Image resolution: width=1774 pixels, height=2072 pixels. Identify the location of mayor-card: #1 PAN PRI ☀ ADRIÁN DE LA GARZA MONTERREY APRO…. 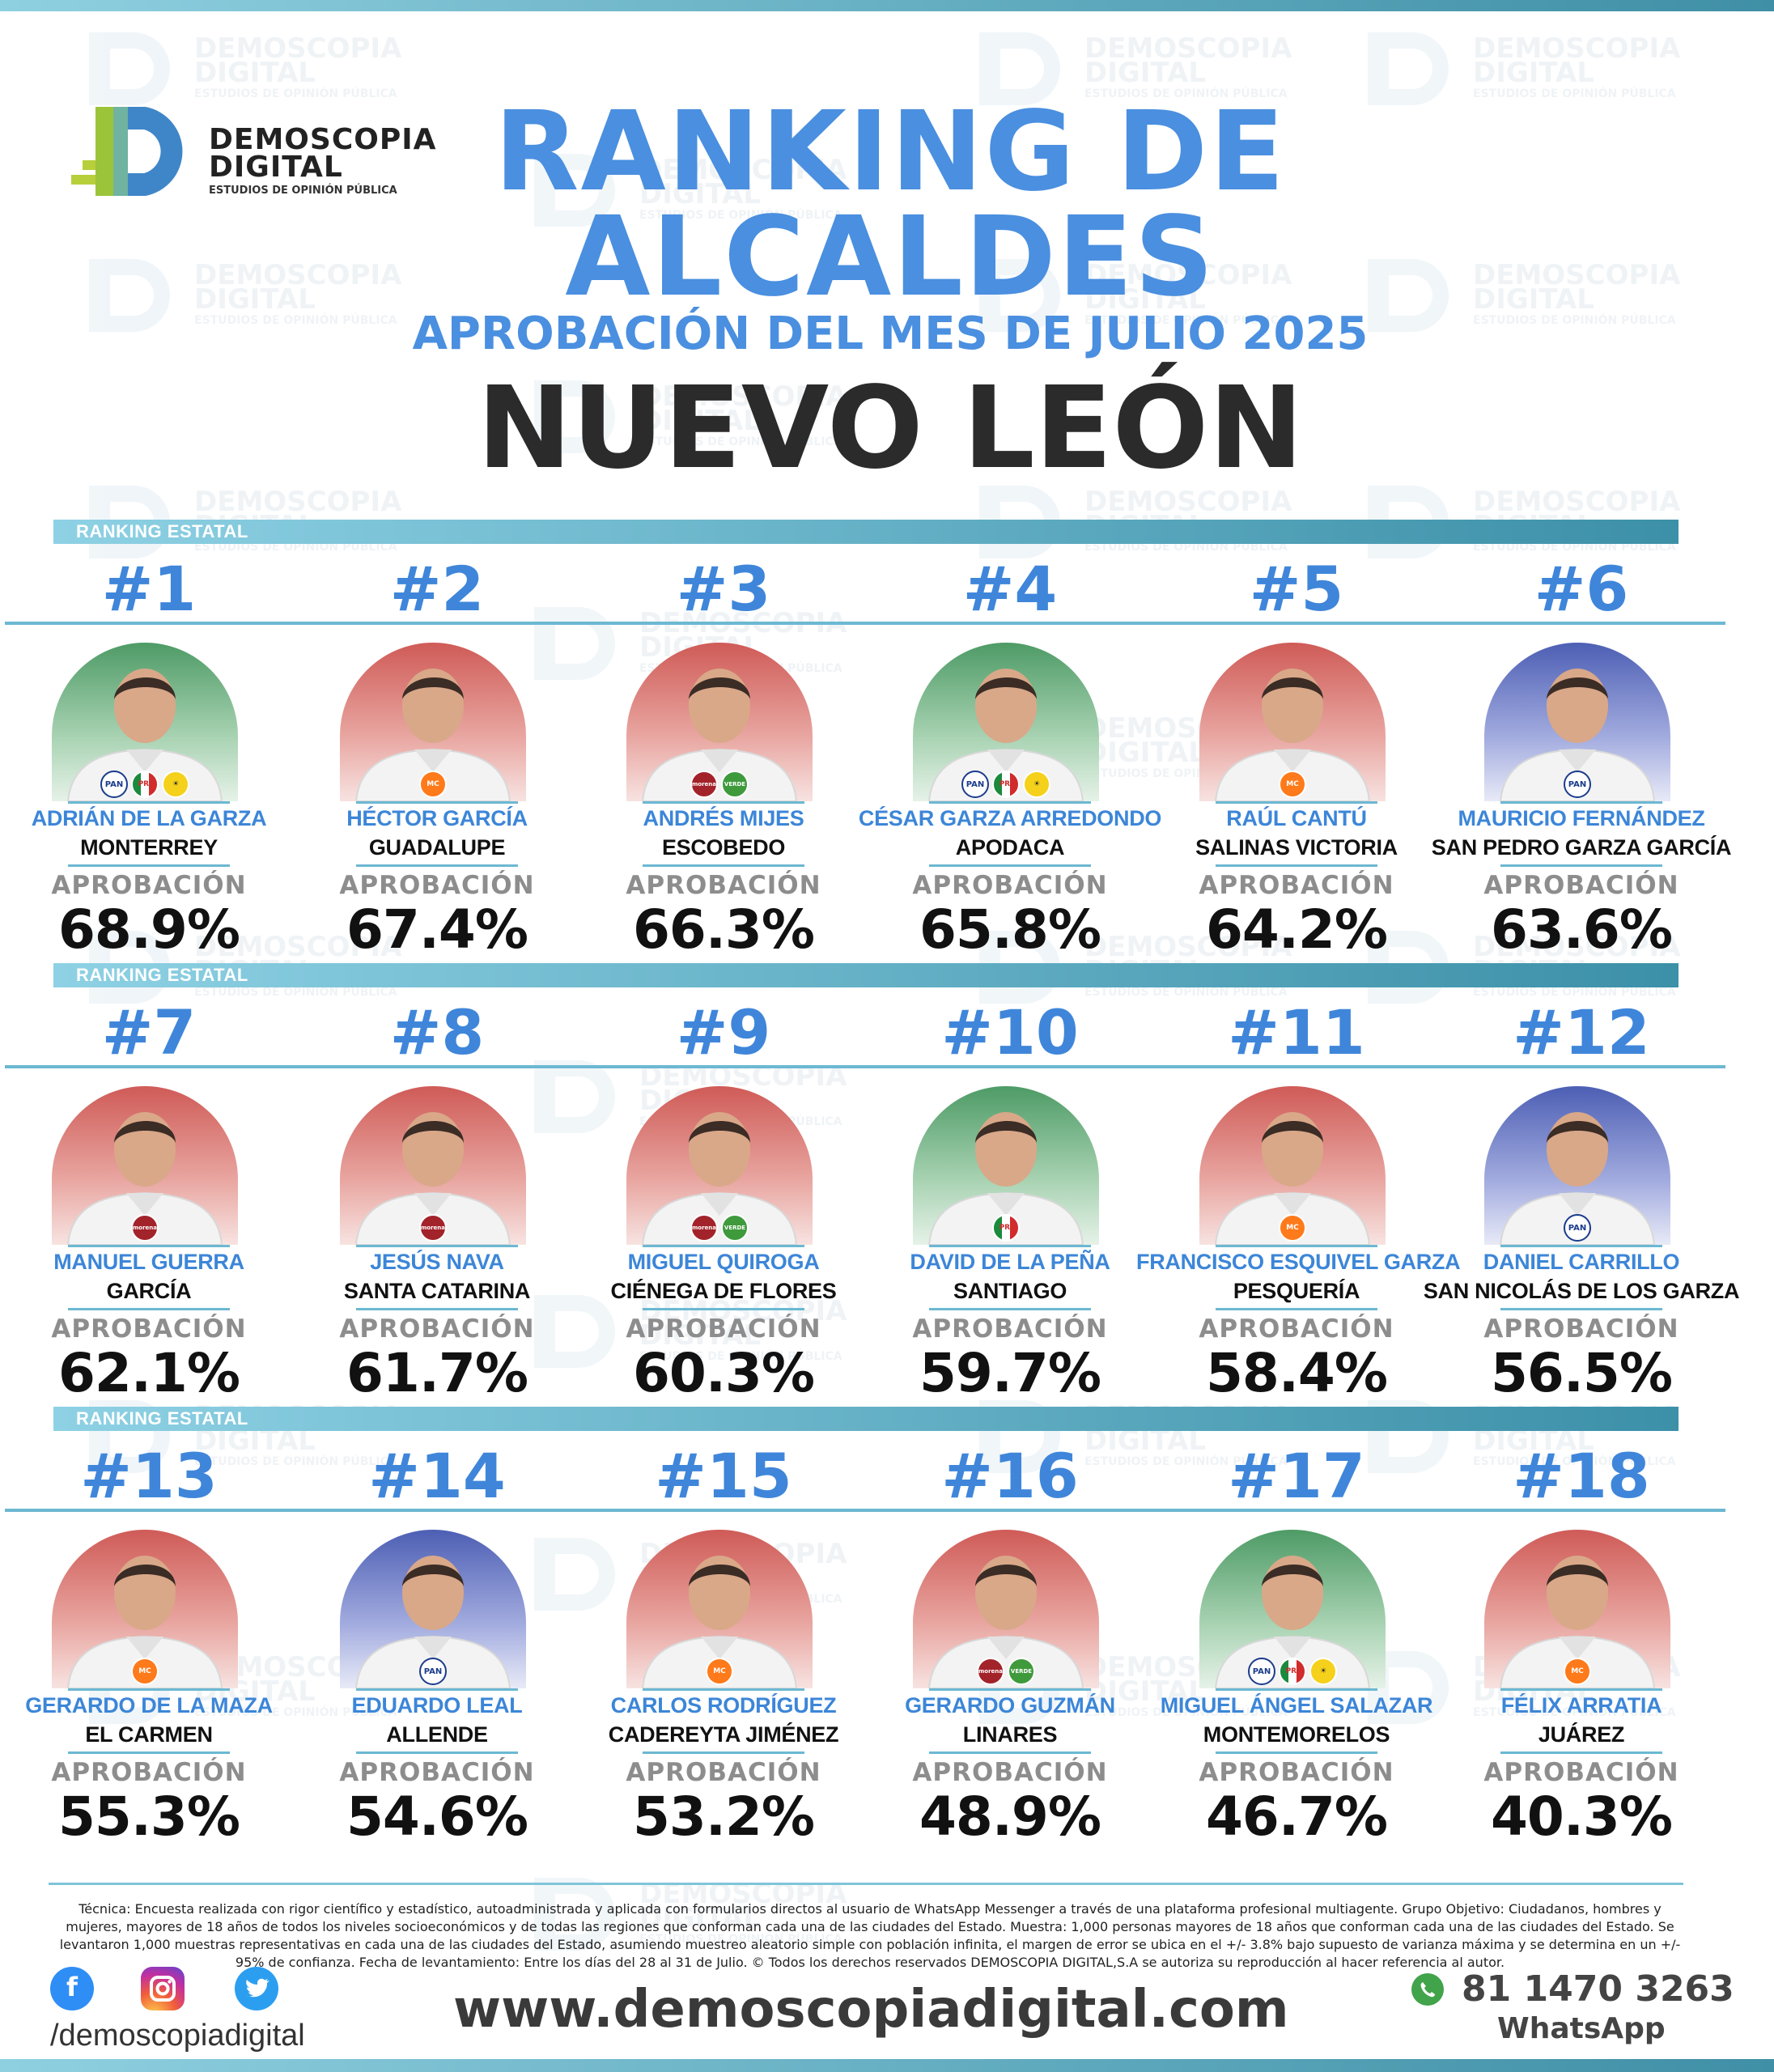
(149, 768).